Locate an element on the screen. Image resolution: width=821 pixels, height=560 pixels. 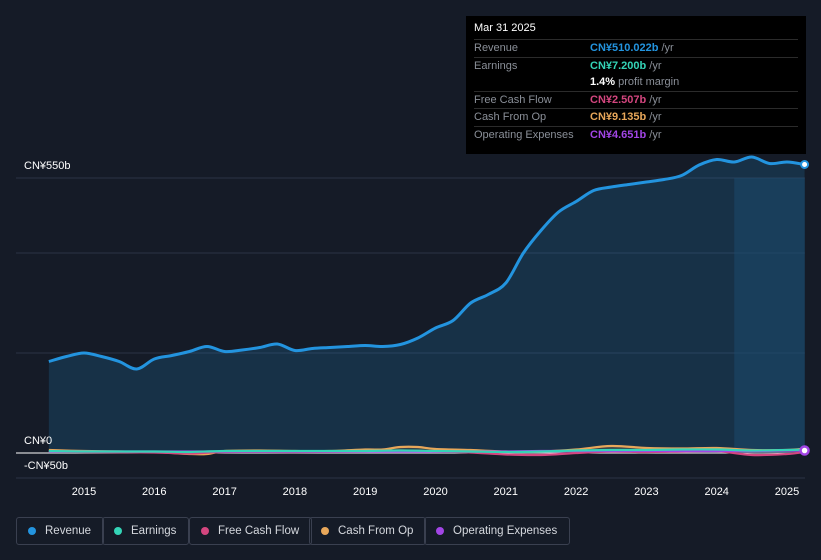
legend-cash-from-op: Cash From Op is located at coordinates (368, 531).